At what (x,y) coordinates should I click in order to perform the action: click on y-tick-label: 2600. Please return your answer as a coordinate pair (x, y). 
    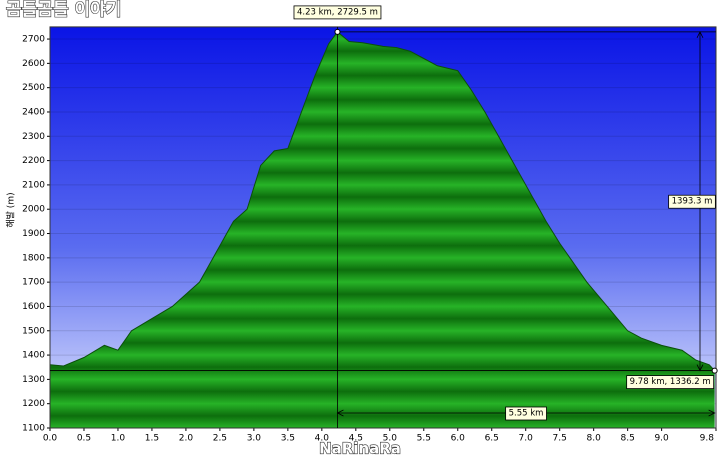
    Looking at the image, I should click on (33, 64).